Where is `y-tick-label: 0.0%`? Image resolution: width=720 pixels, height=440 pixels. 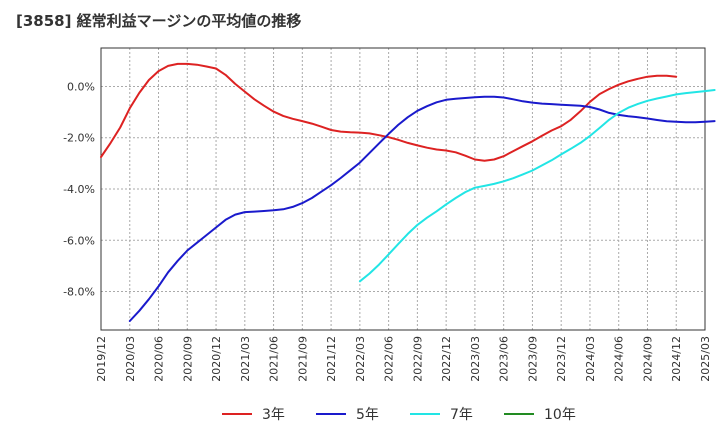
y-tick-label: 0.0% is located at coordinates (81, 86).